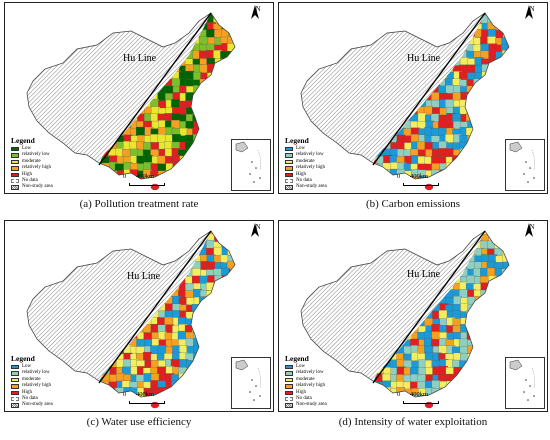 The image size is (550, 440). Describe the element at coordinates (311, 187) in the screenshot. I see `legend-label: Non-study area` at that location.